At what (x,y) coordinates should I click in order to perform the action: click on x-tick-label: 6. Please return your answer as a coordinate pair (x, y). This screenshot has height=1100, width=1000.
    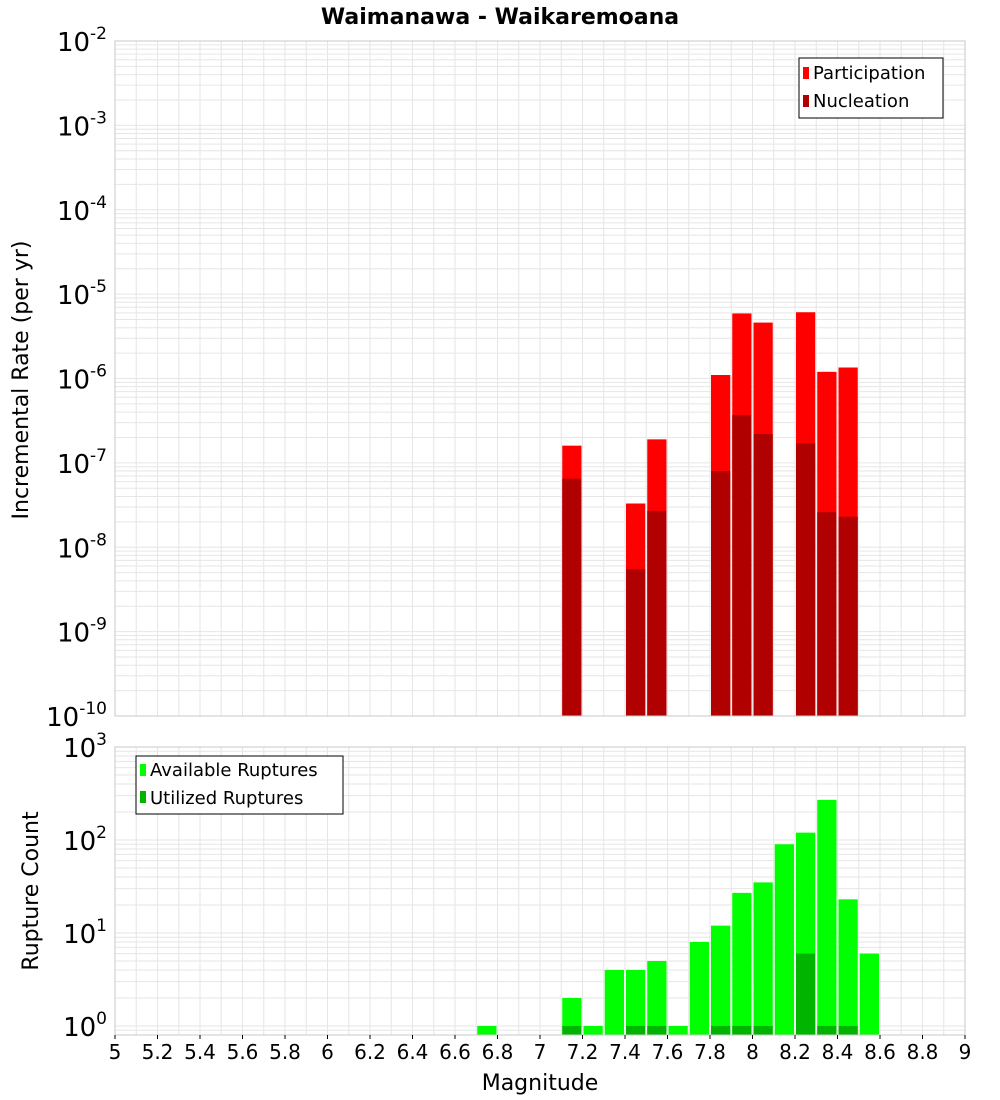
    Looking at the image, I should click on (327, 1052).